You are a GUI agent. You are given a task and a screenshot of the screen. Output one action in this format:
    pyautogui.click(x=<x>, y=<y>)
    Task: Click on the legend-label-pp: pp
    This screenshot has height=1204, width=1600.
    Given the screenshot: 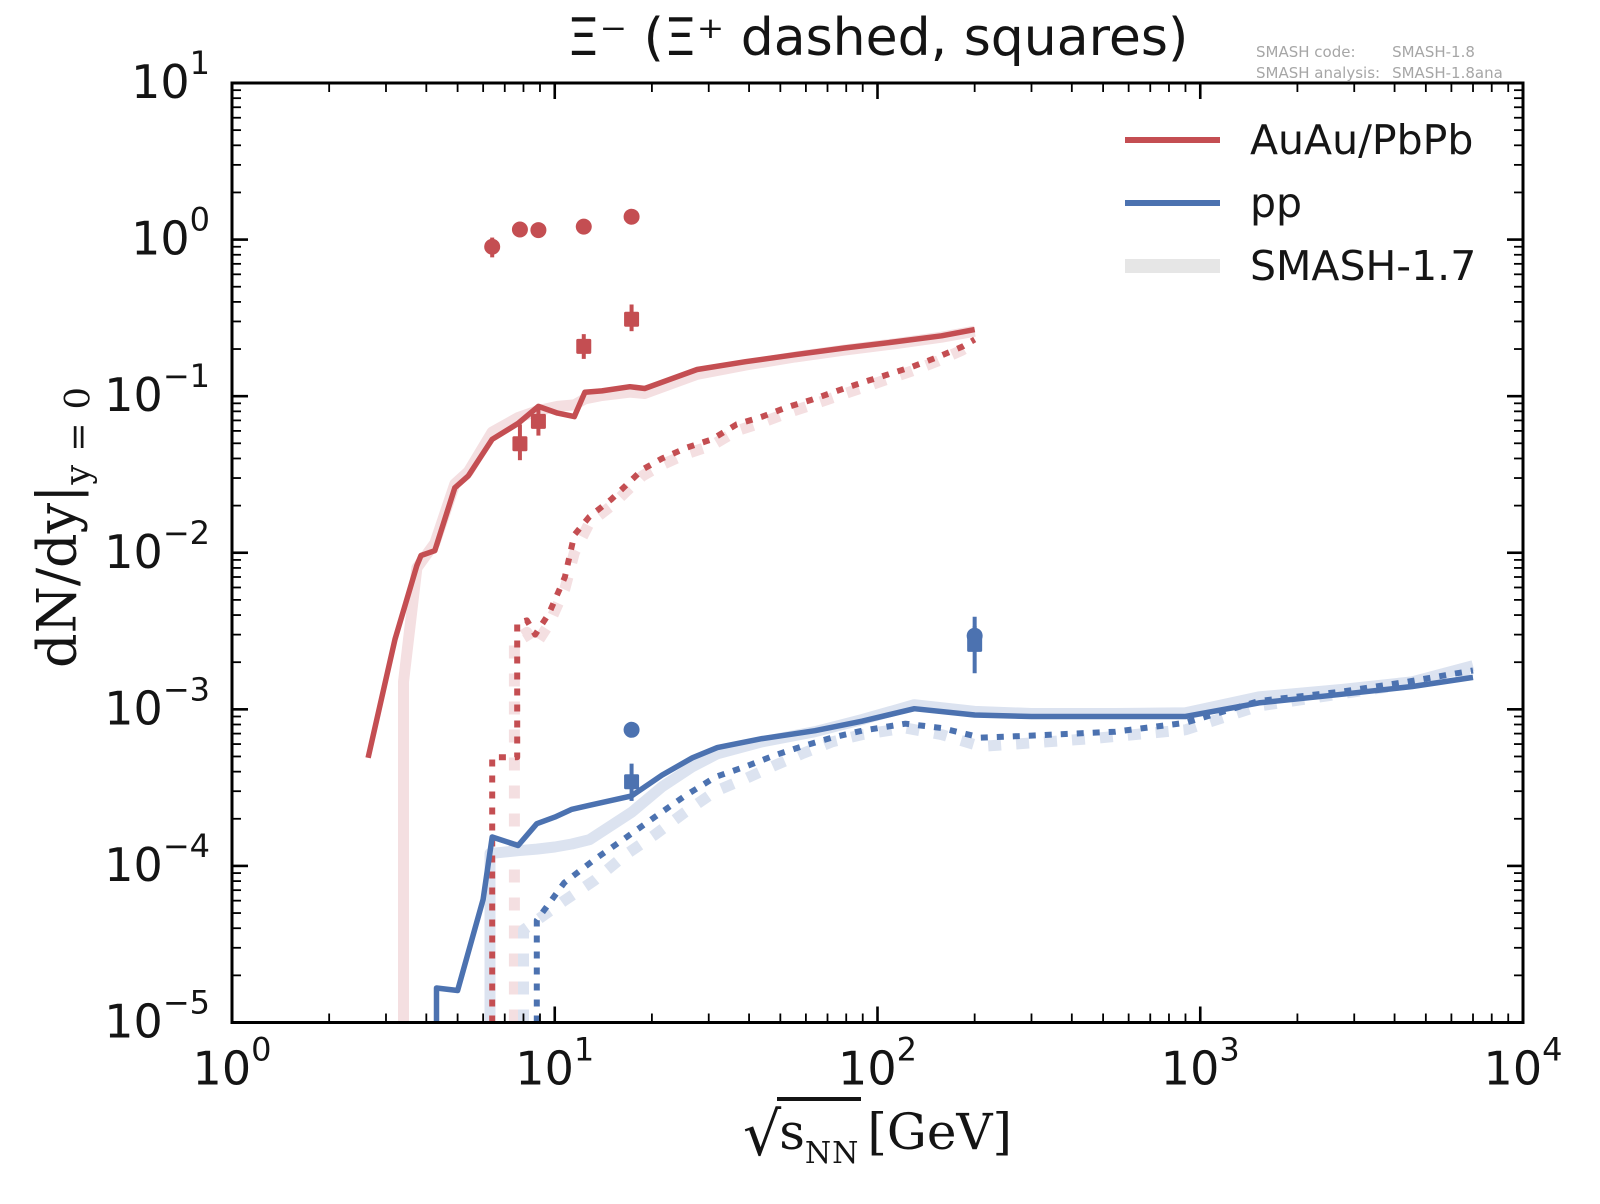 What is the action you would take?
    pyautogui.click(x=1276, y=202)
    